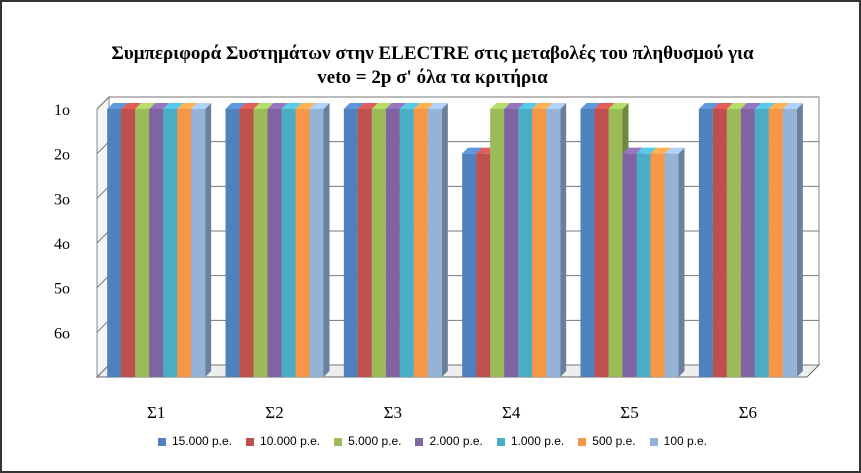  I want to click on legend-item: 500 p.e., so click(607, 441).